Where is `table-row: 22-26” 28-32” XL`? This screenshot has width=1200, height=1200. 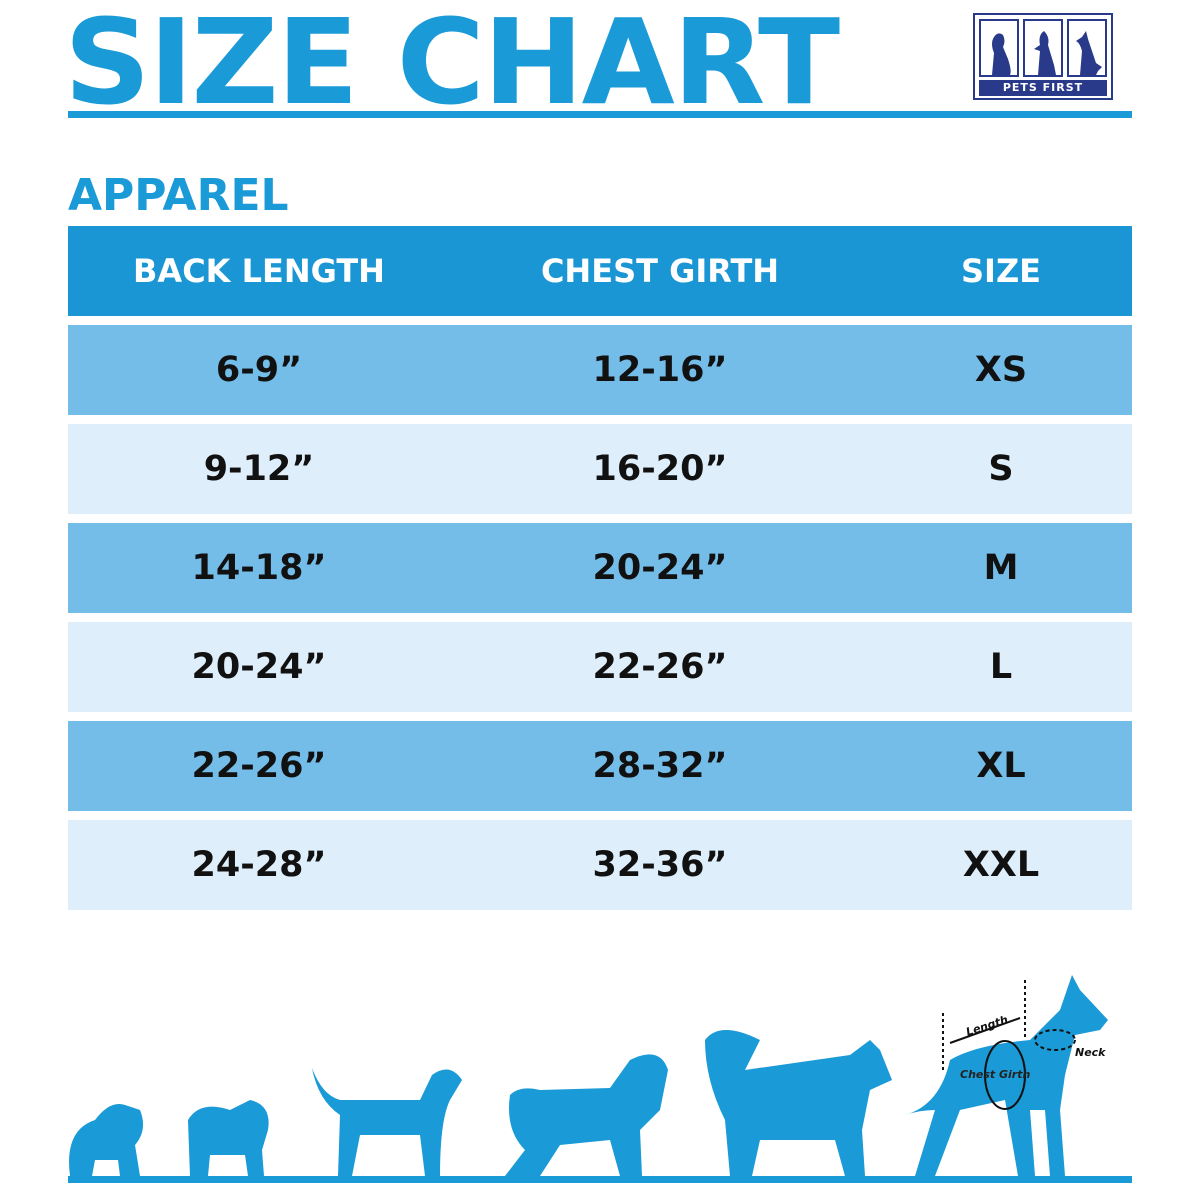
table-row: 22-26” 28-32” XL is located at coordinates (600, 766).